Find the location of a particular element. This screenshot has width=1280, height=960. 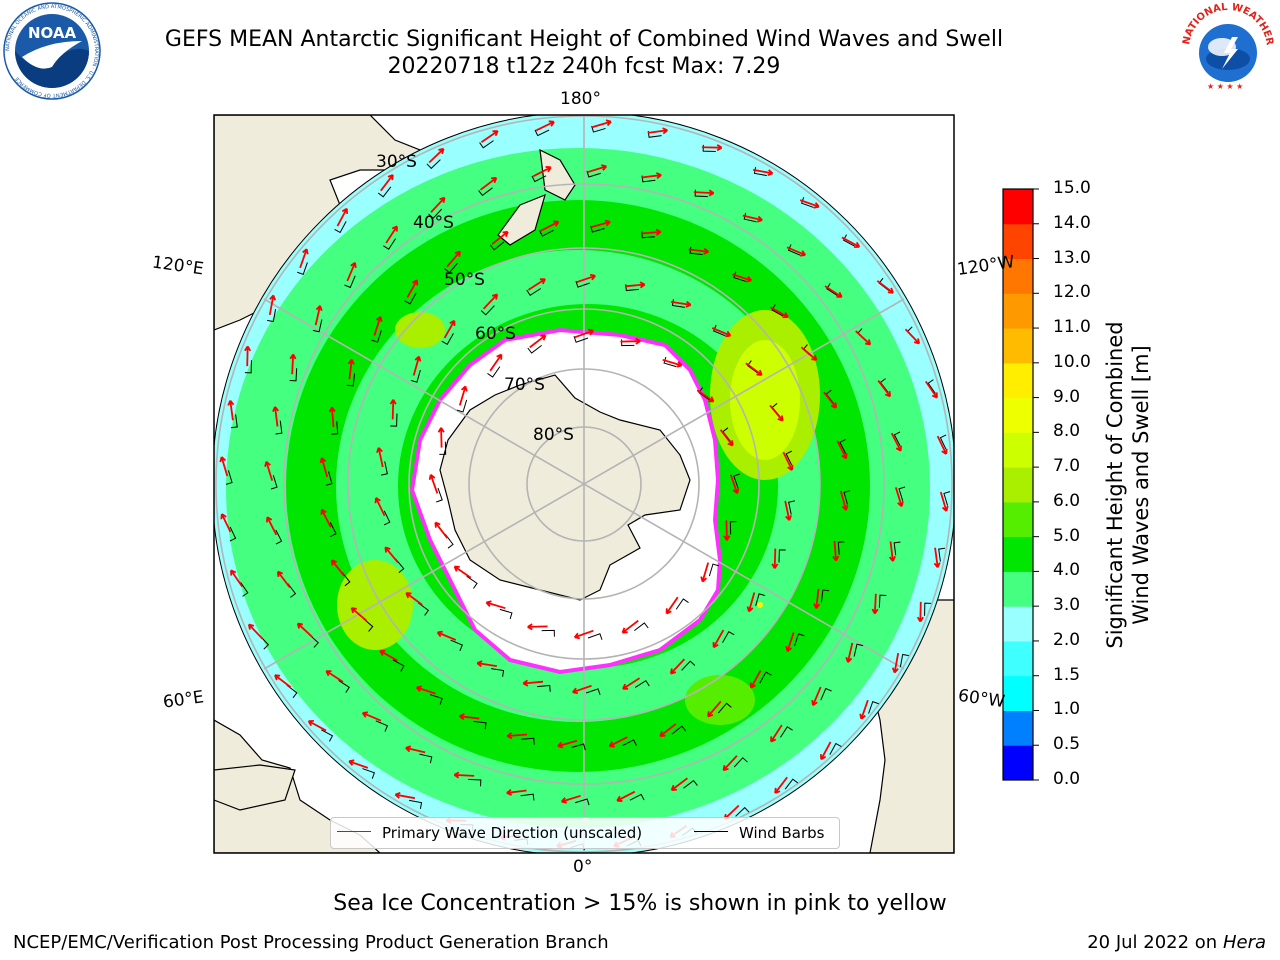

wind-barb-legend-swatch is located at coordinates (711, 831).